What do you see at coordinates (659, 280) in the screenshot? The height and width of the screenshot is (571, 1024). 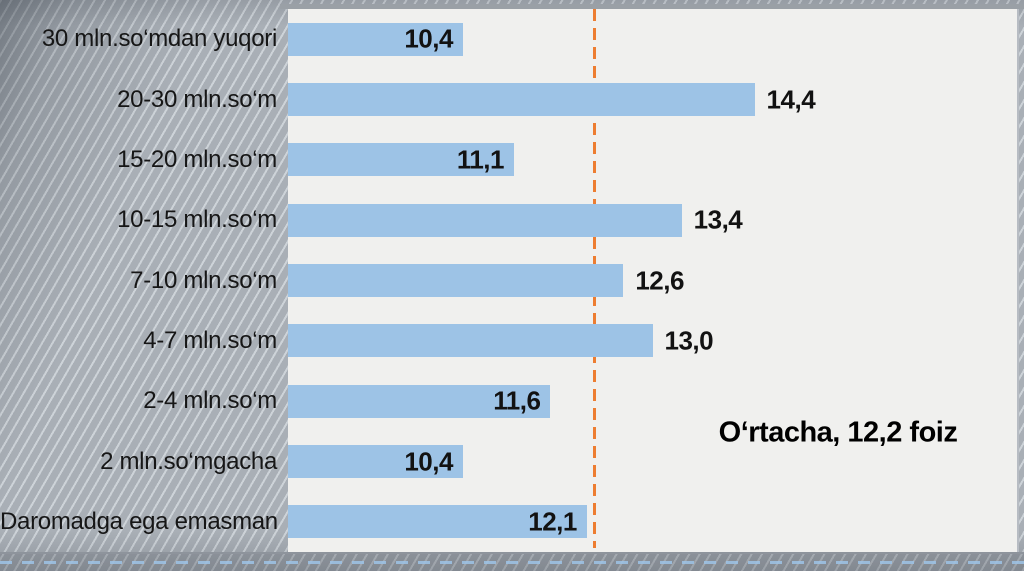 I see `value-label: 12,6` at bounding box center [659, 280].